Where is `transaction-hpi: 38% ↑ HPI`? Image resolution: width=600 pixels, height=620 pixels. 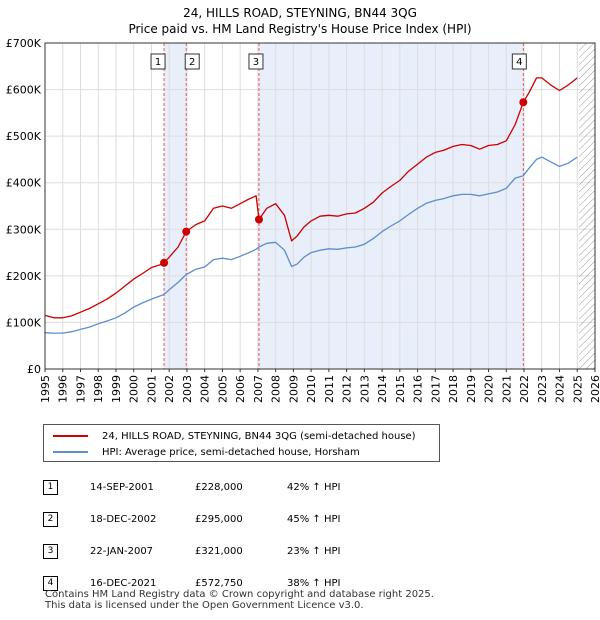 transaction-hpi: 38% ↑ HPI is located at coordinates (314, 583).